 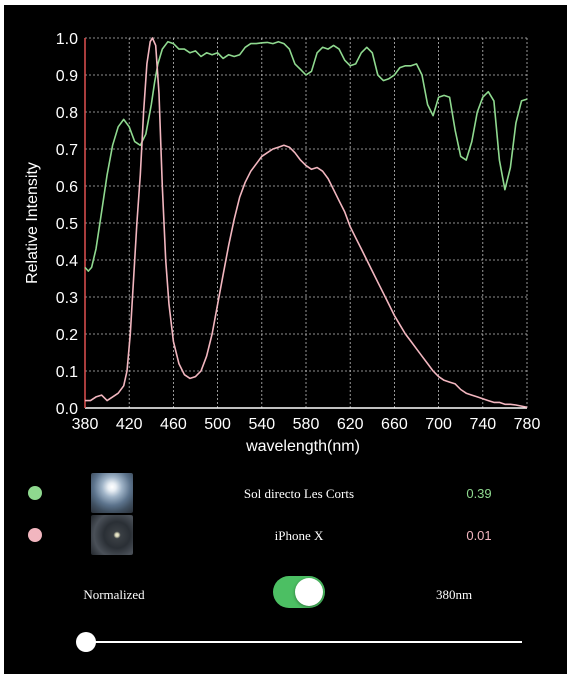 I want to click on y-tick-label: 0.0, so click(x=67, y=409).